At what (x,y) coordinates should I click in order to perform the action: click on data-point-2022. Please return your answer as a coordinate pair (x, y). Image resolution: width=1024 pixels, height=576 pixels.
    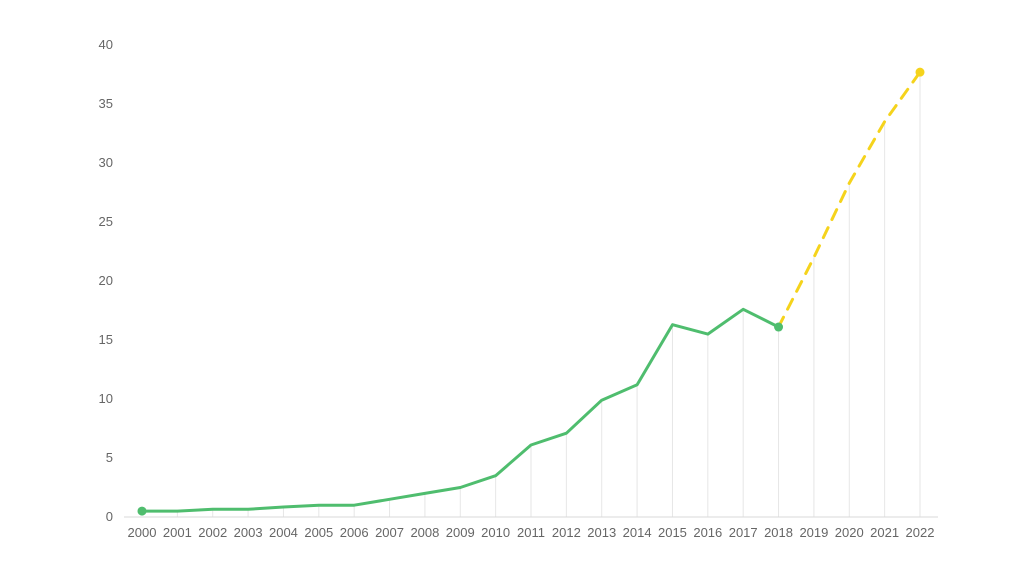
    Looking at the image, I should click on (920, 72).